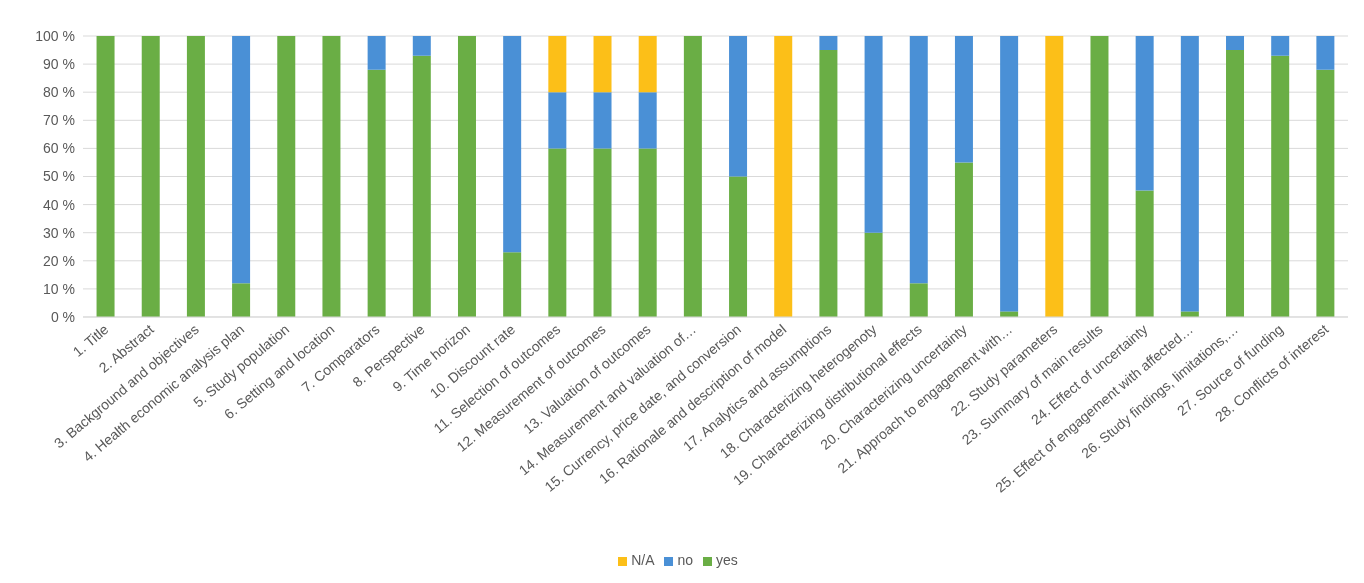 This screenshot has width=1364, height=583. Describe the element at coordinates (59, 148) in the screenshot. I see `y-tick-label: 60 %` at that location.